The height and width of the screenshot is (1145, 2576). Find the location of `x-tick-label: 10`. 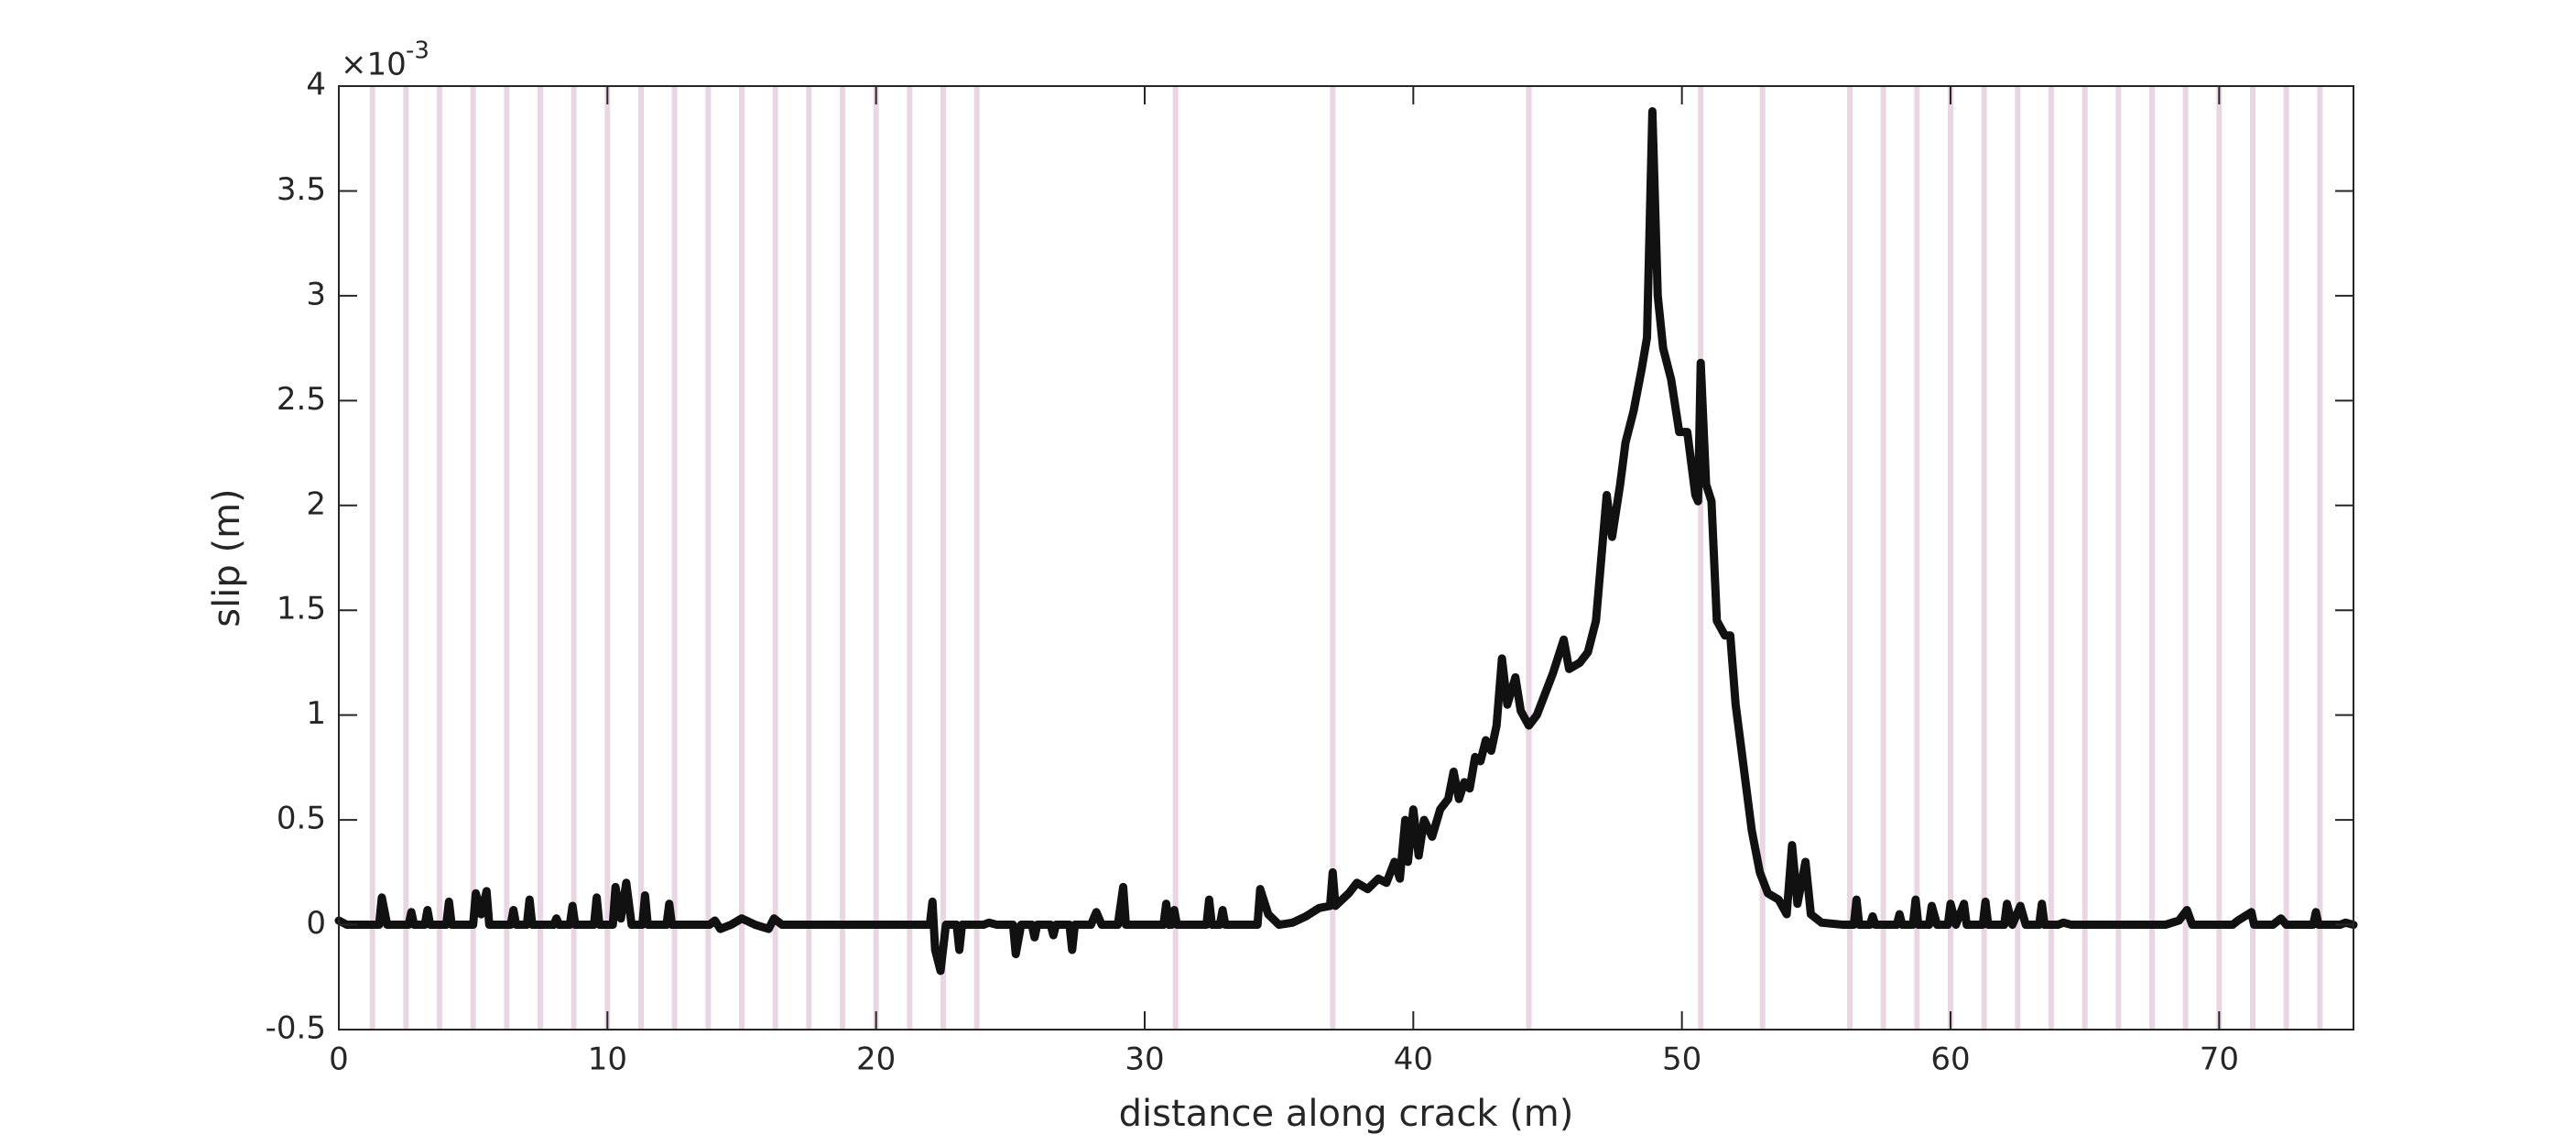

x-tick-label: 10 is located at coordinates (607, 1060).